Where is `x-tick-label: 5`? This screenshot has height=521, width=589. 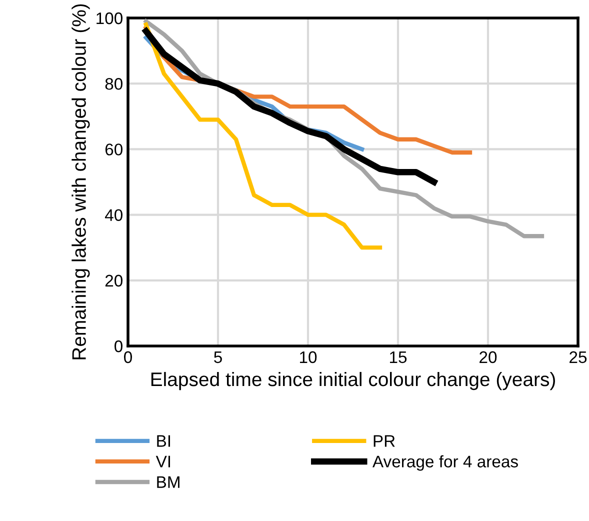 x-tick-label: 5 is located at coordinates (218, 357).